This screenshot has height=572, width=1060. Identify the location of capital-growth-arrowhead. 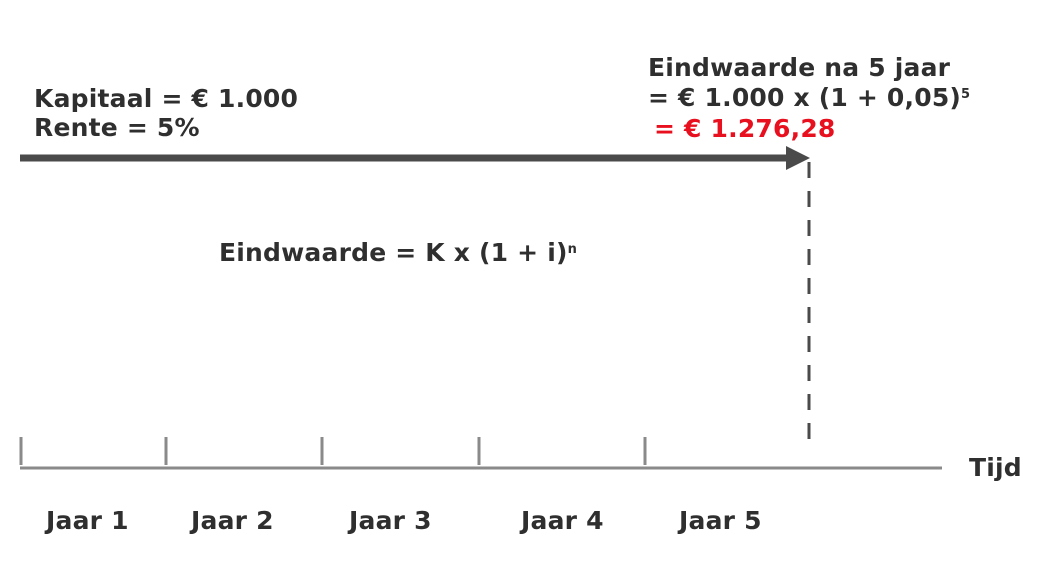
(798, 158).